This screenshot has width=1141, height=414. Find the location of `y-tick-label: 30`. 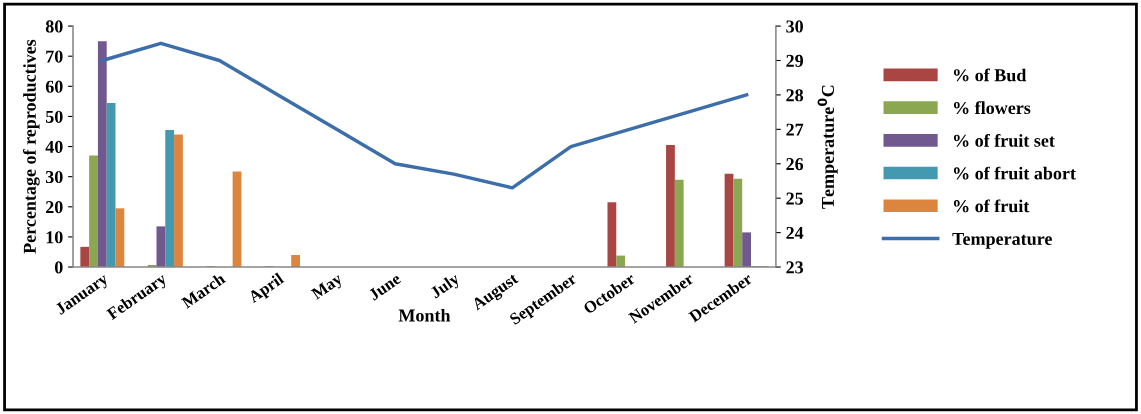

y-tick-label: 30 is located at coordinates (54, 177).